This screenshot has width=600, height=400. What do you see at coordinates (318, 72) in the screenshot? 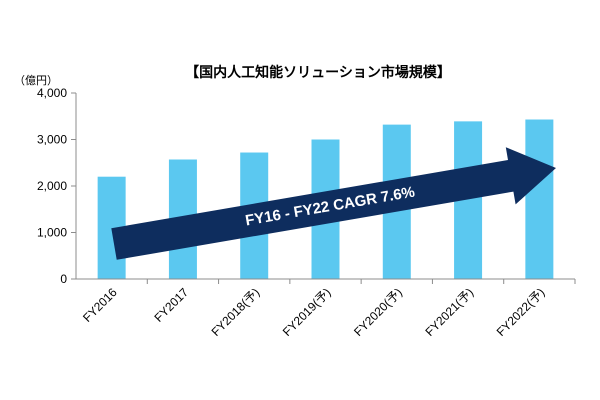
I see `chart-title: 【国内人工知能ソリューション市場規模】` at bounding box center [318, 72].